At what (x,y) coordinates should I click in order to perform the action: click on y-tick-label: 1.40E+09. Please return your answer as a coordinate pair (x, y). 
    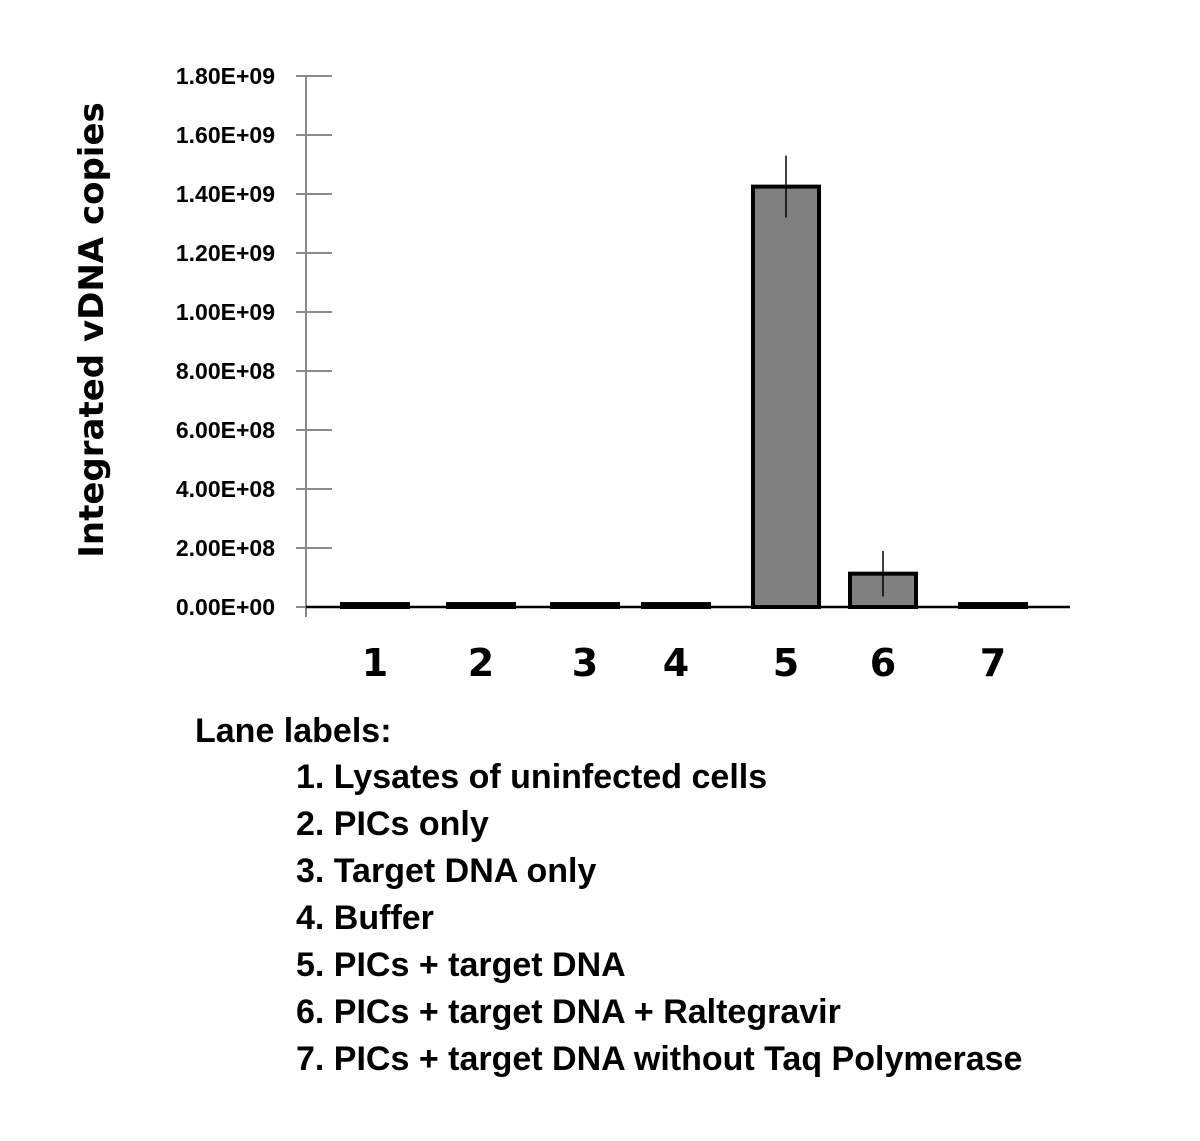
    Looking at the image, I should click on (225, 194).